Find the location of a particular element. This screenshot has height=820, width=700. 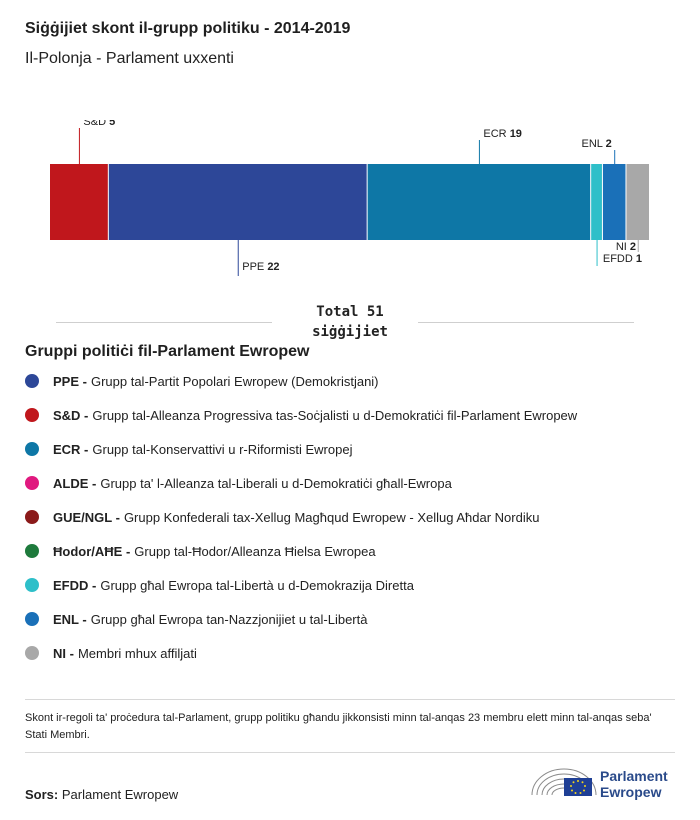

legend-desc: Membri mhux affiljati is located at coordinates (137, 653).